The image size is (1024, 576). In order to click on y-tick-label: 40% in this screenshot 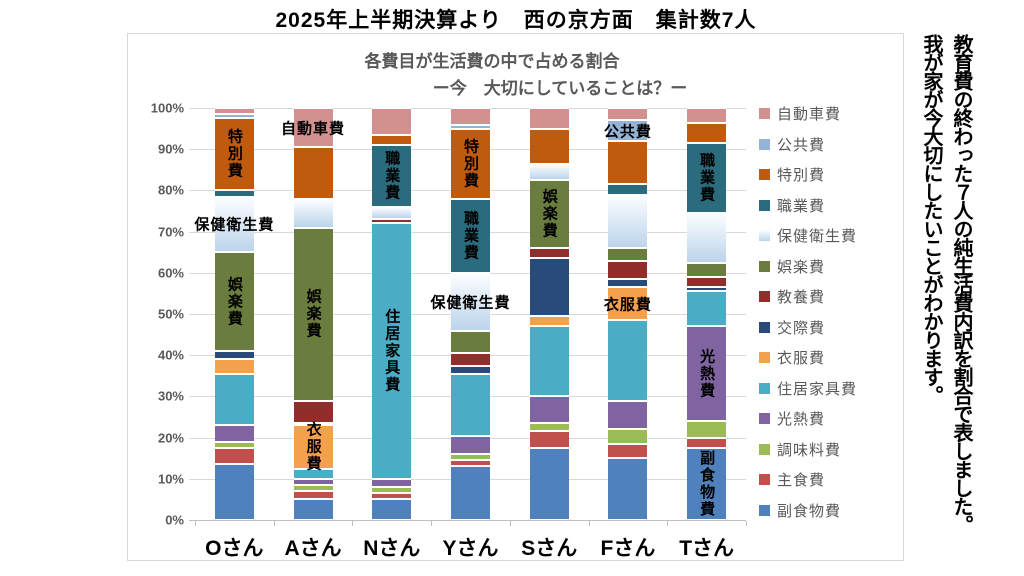, I will do `click(170, 355)`.